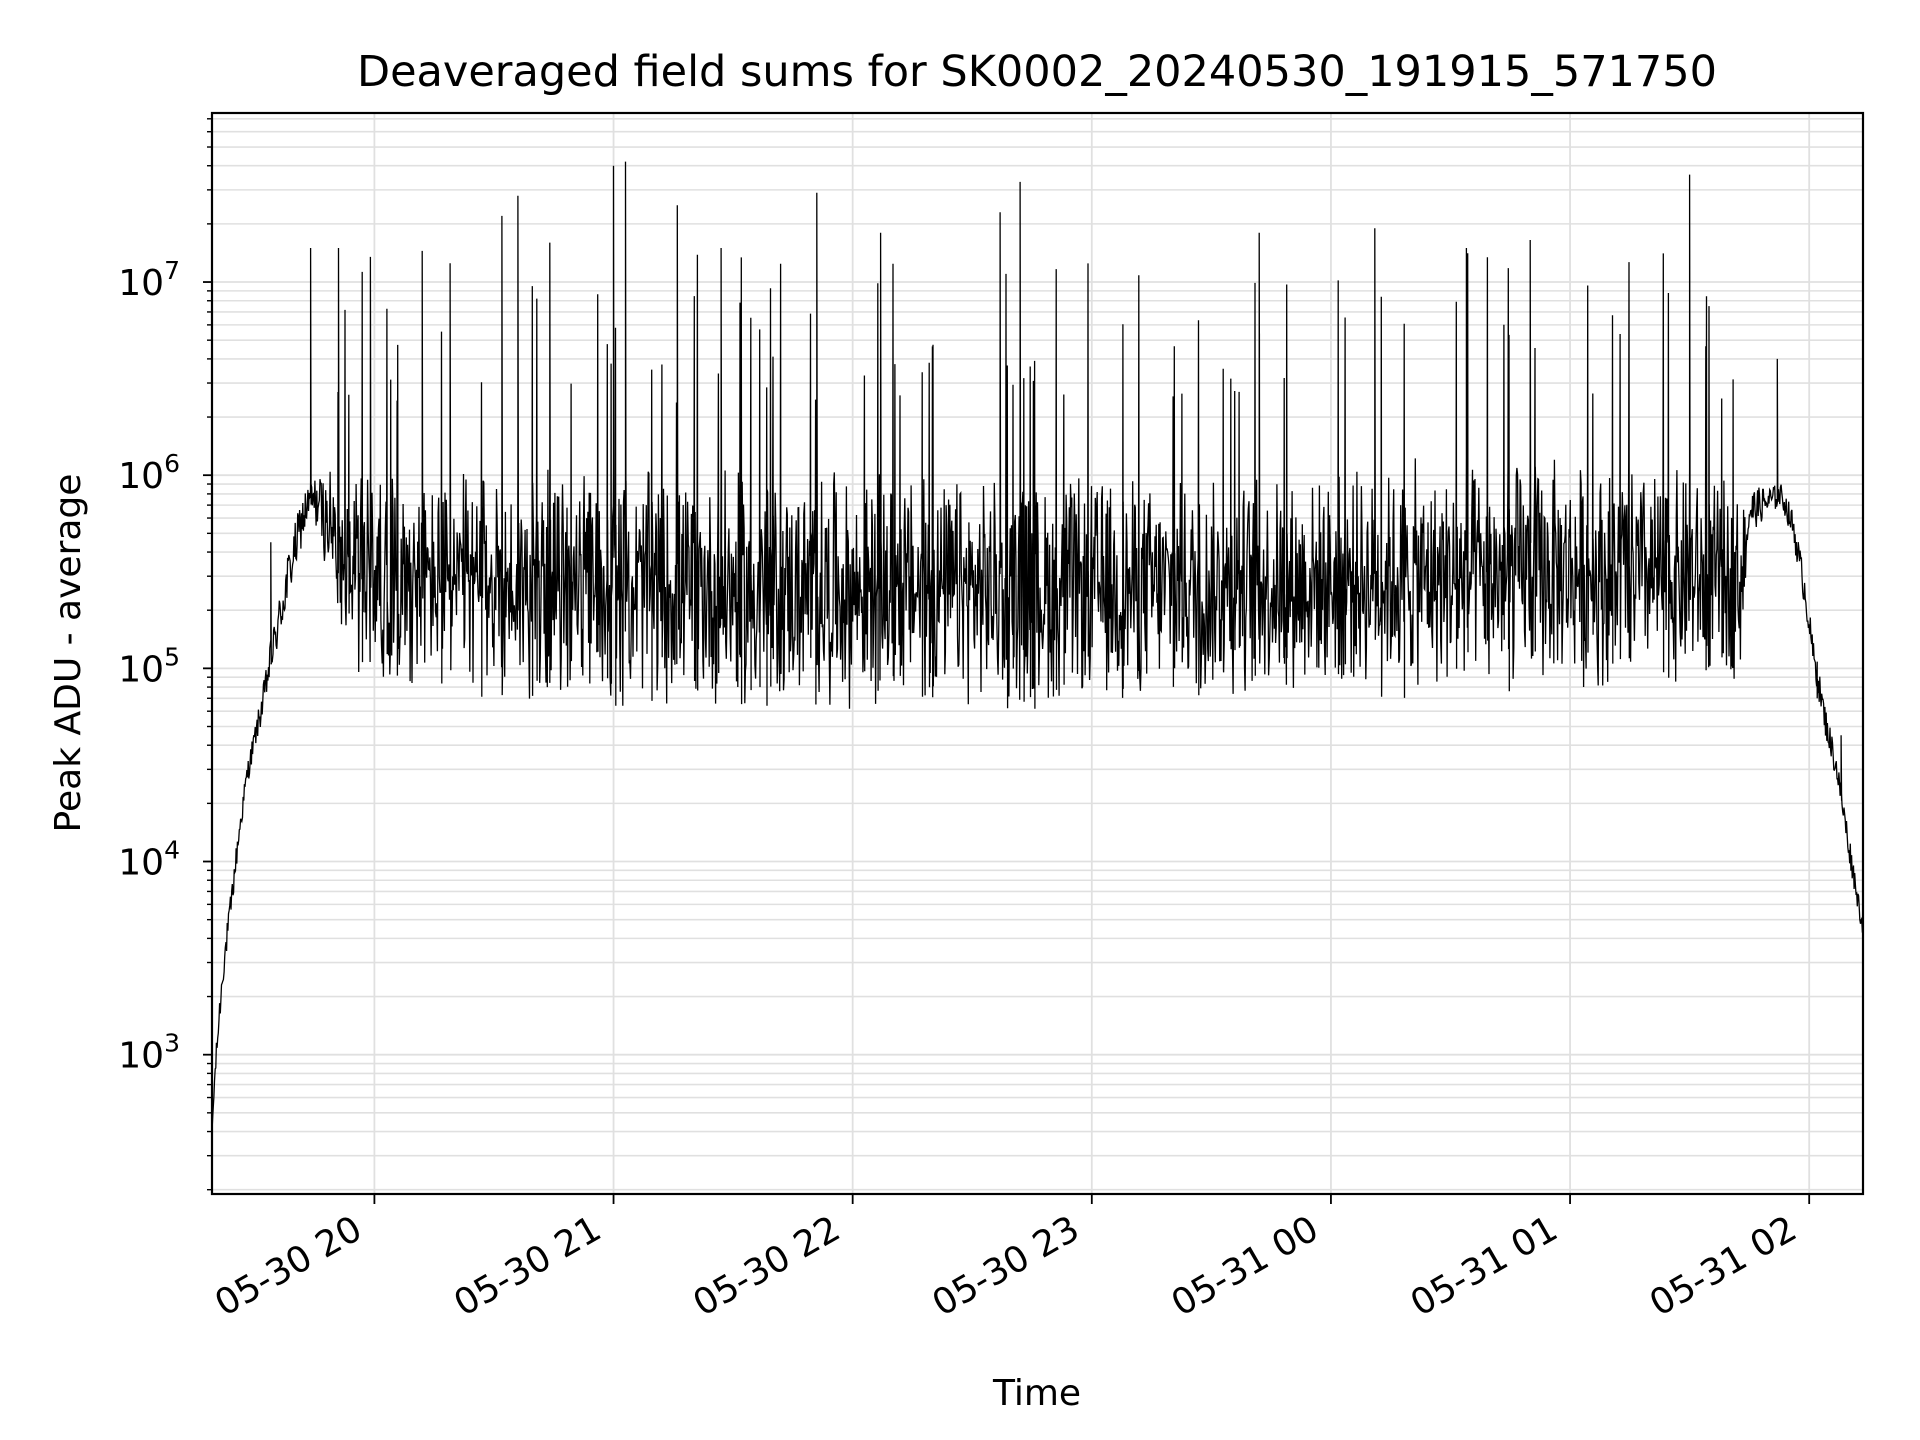 The height and width of the screenshot is (1440, 1920). What do you see at coordinates (149, 666) in the screenshot?
I see `y-tick-label: 10⁵` at bounding box center [149, 666].